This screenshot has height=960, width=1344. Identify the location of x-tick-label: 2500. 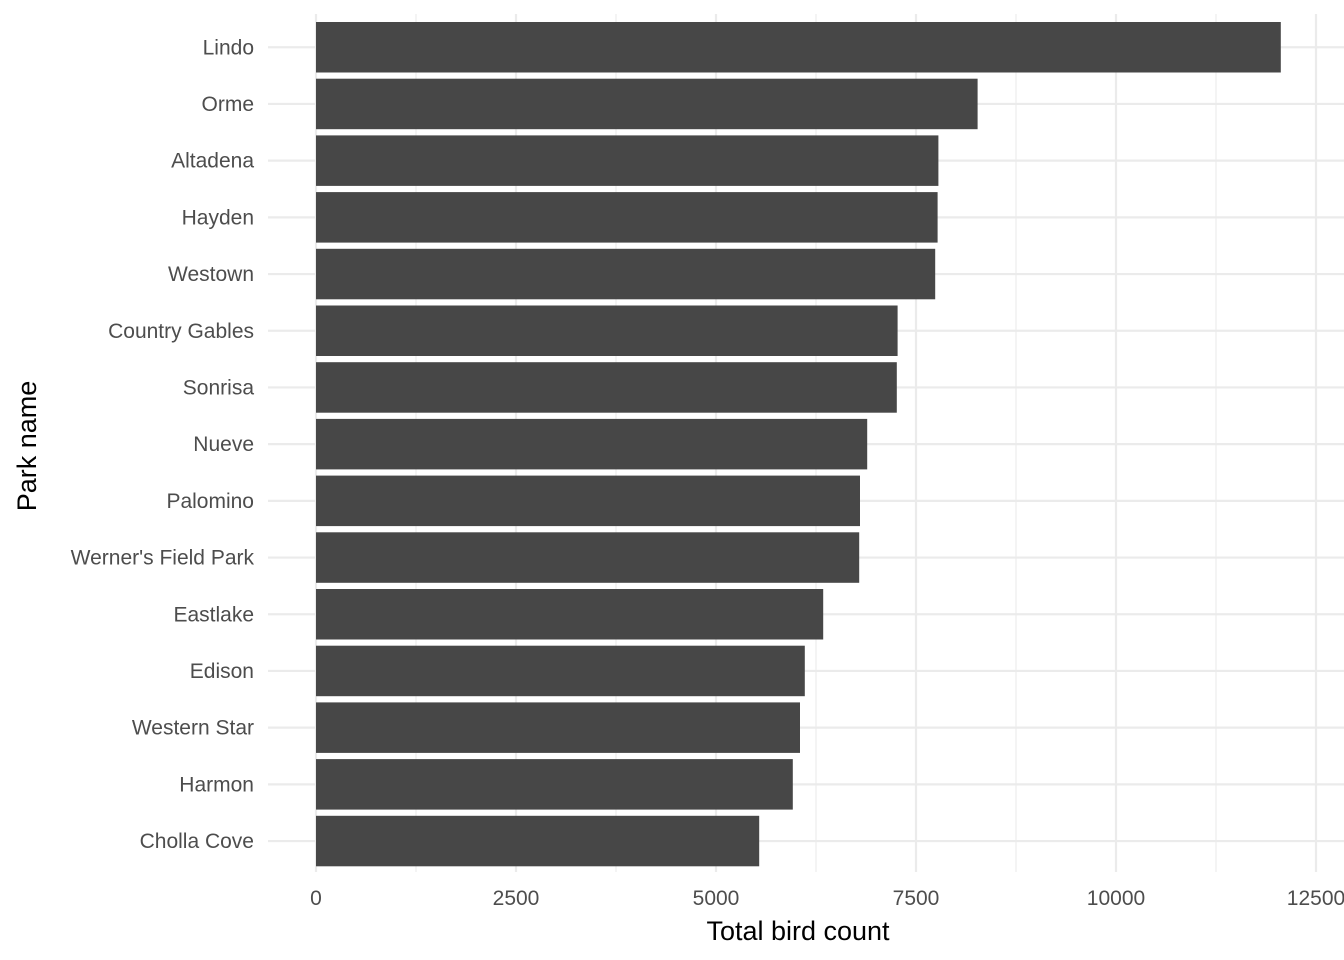
(516, 898).